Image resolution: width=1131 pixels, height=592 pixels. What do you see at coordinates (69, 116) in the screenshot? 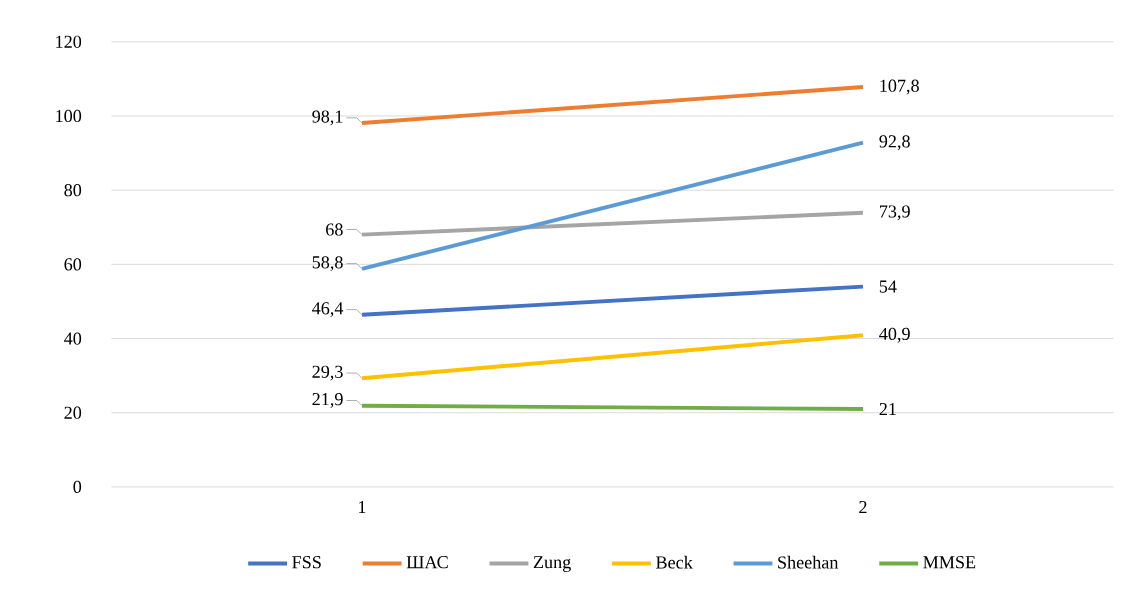
I see `y-tick-label: 100` at bounding box center [69, 116].